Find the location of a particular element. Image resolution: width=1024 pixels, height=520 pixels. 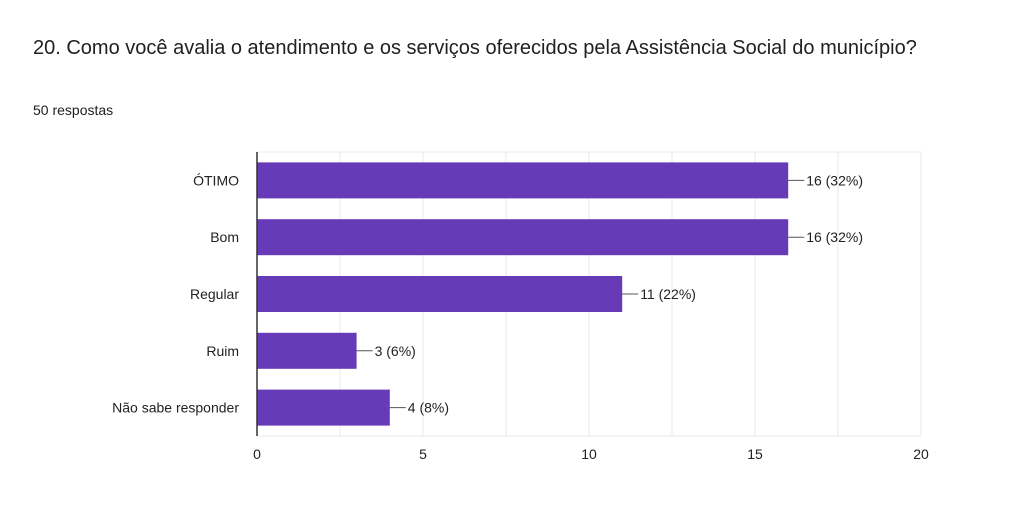

x-tick-label: 0 is located at coordinates (257, 454).